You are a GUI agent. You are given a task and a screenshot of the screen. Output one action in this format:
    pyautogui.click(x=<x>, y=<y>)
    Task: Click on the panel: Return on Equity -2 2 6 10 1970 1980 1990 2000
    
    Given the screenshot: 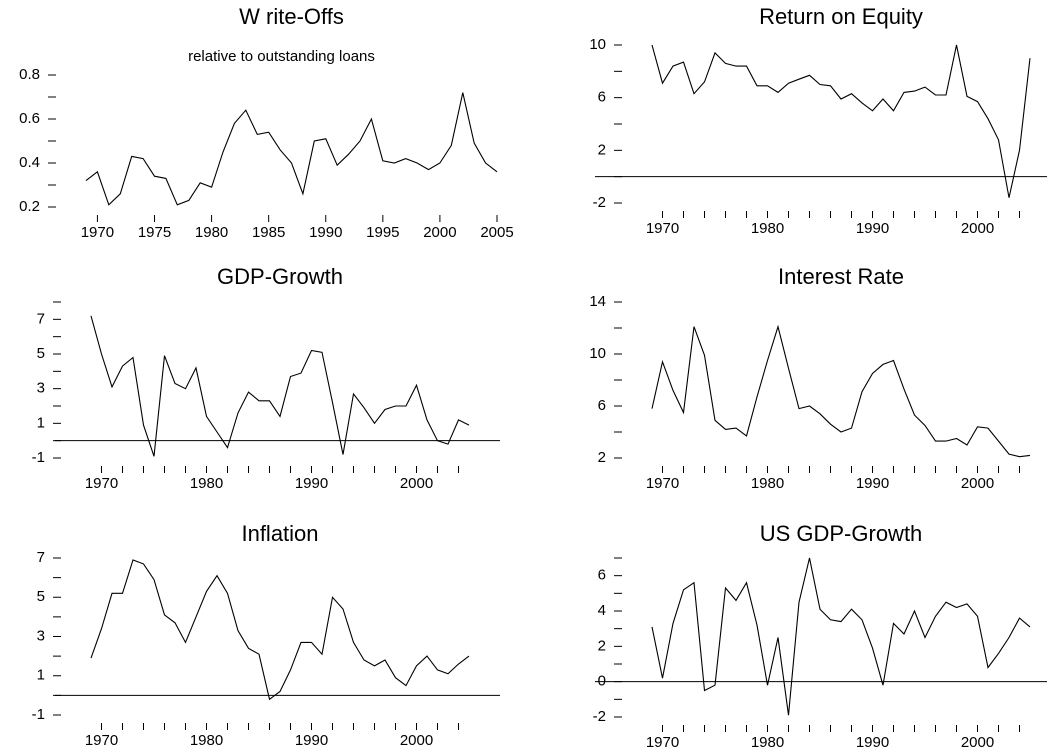 What is the action you would take?
    pyautogui.click(x=818, y=120)
    